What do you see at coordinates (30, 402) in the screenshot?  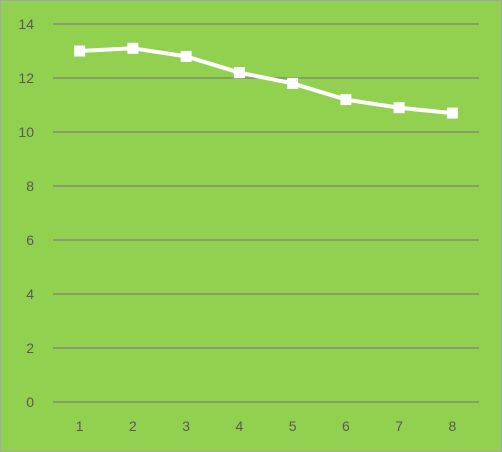 I see `y-tick-label: 0` at bounding box center [30, 402].